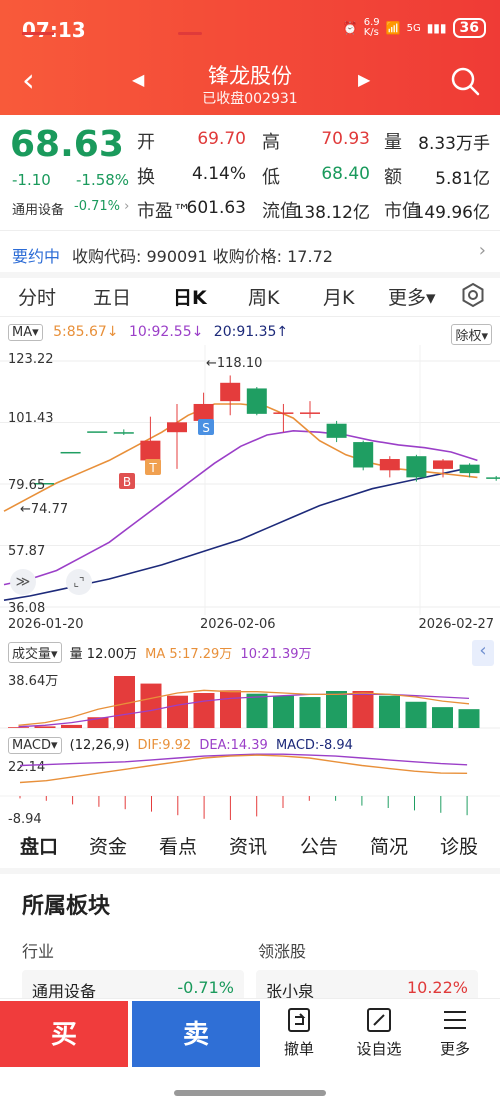  What do you see at coordinates (190, 33) in the screenshot?
I see `tab-underline` at bounding box center [190, 33].